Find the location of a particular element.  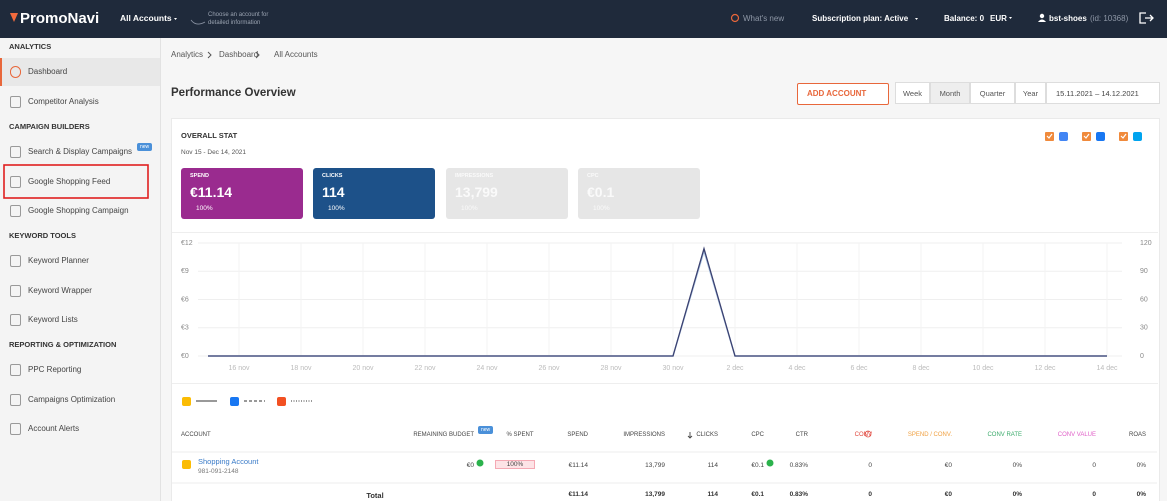

table-header: IMPRESSIONS is located at coordinates (644, 435).